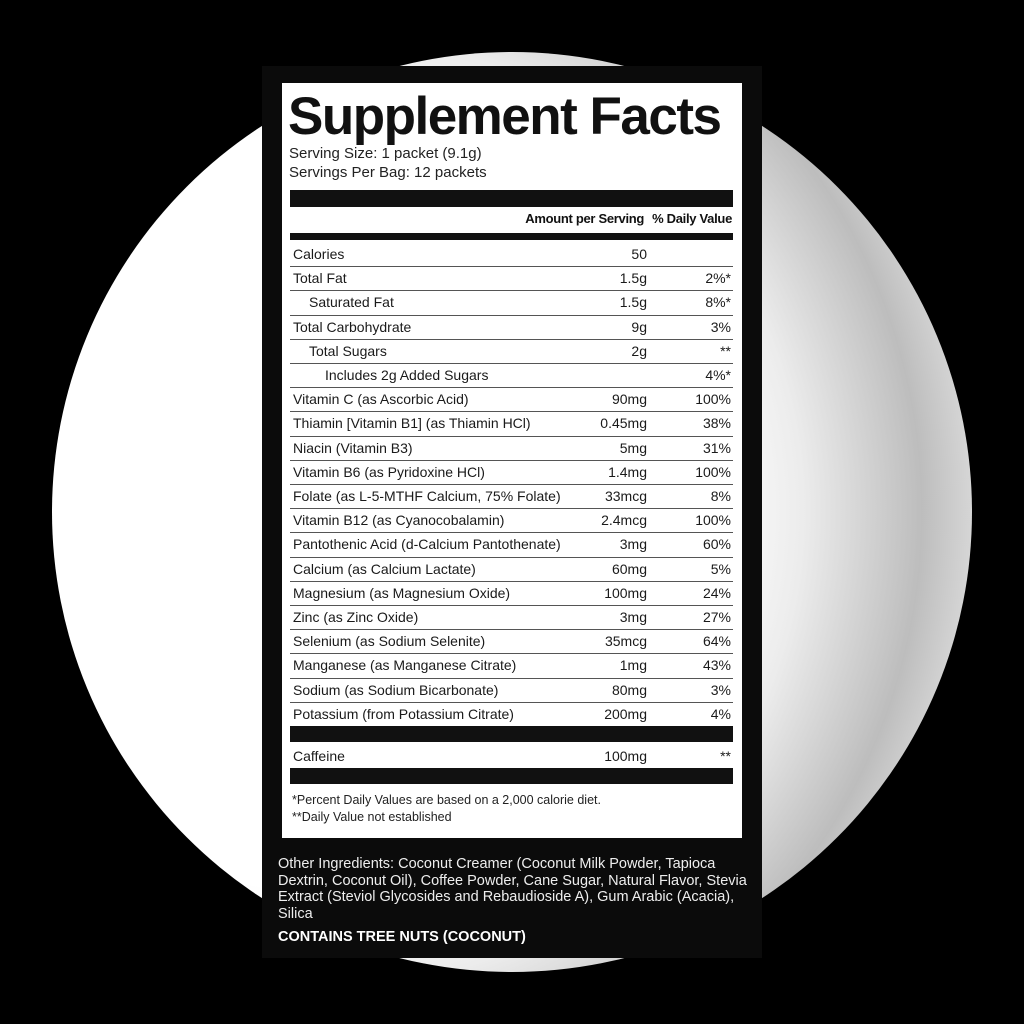 This screenshot has width=1024, height=1024. I want to click on nutrient-amount: 200mg, so click(625, 713).